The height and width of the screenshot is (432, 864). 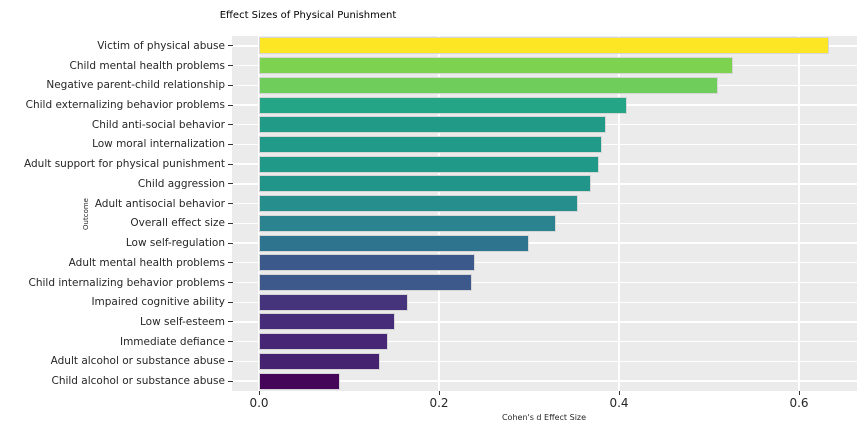 What do you see at coordinates (158, 302) in the screenshot?
I see `y-tick-label: Impaired cognitive ability` at bounding box center [158, 302].